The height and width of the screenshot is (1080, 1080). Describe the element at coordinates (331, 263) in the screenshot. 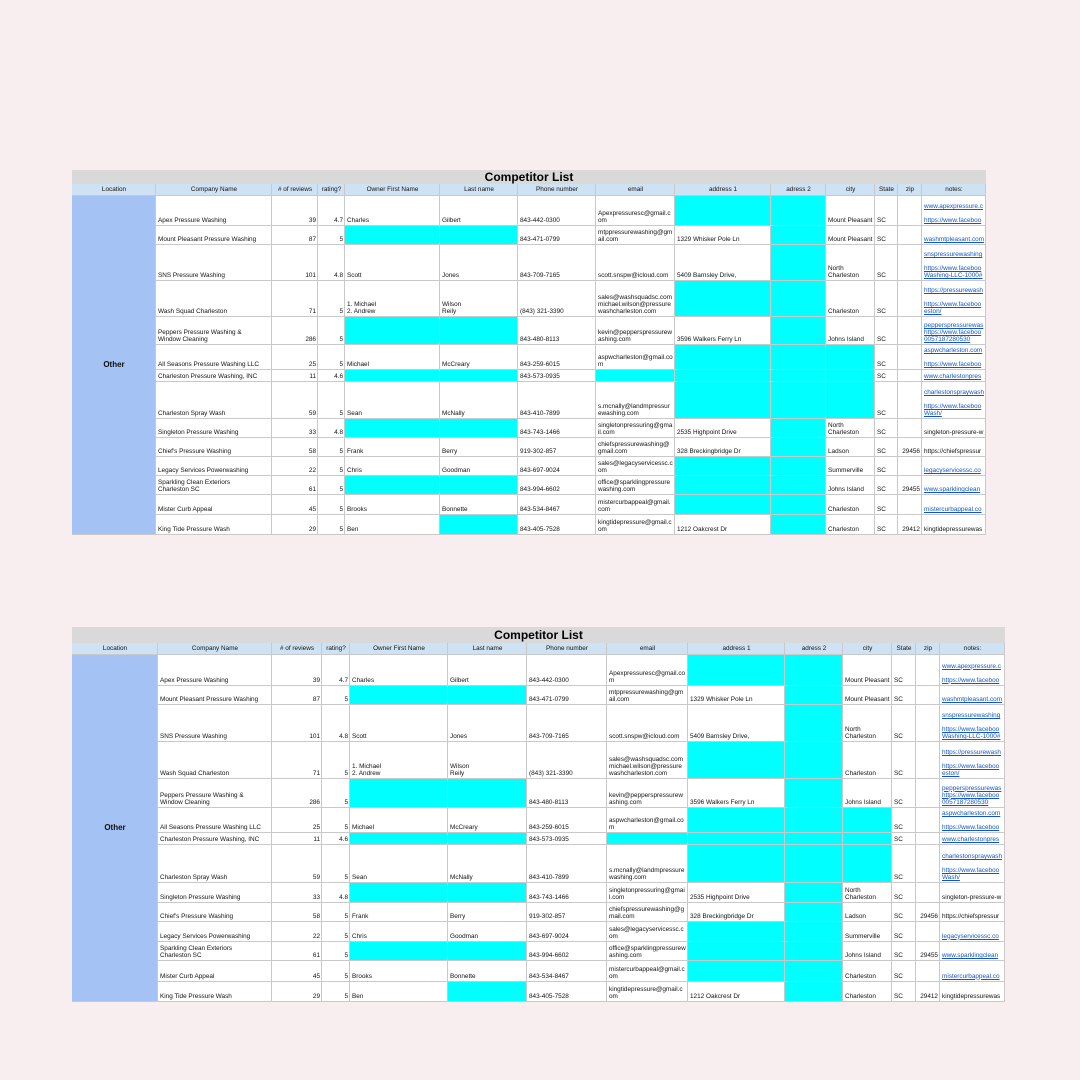

I see `table-cell: 4.8` at that location.